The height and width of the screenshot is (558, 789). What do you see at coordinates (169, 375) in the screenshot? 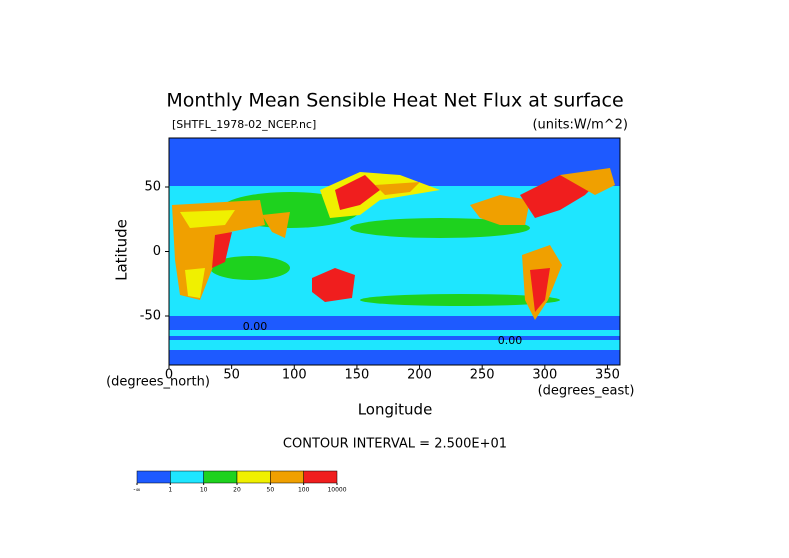
I see `x-tick-label: 0` at bounding box center [169, 375].